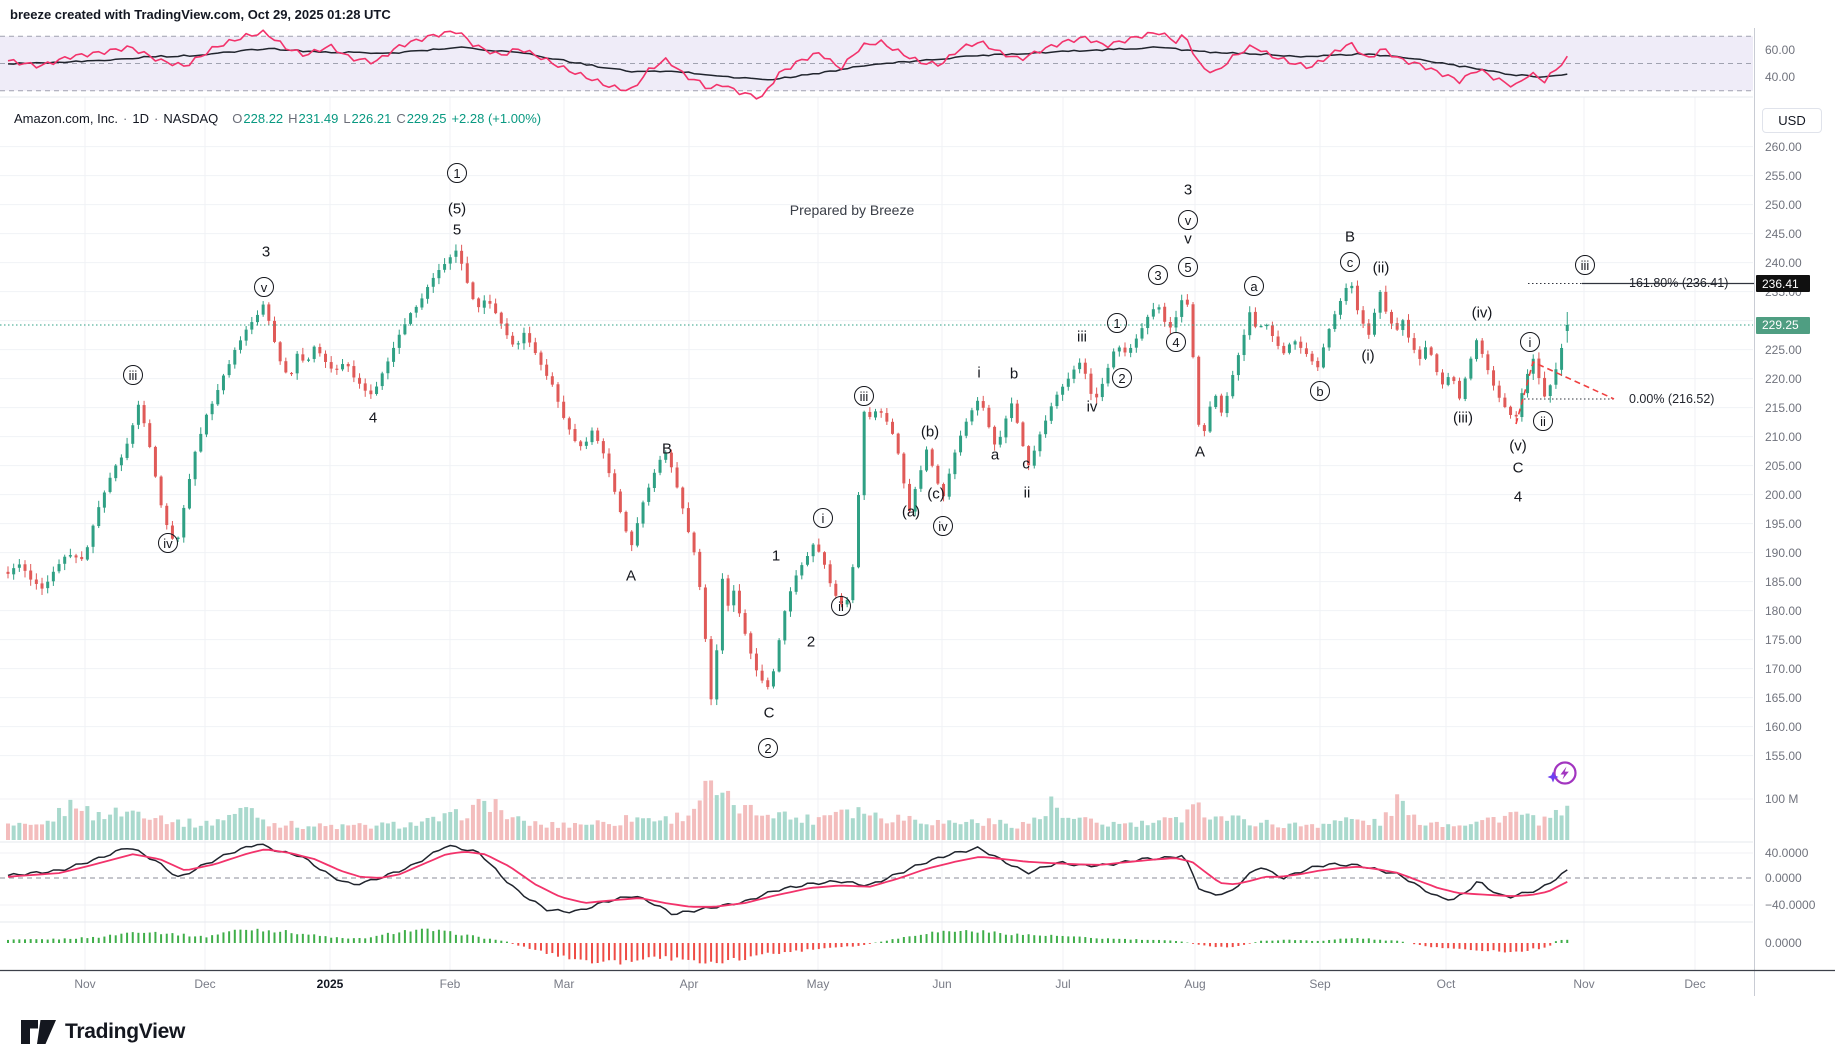 The image size is (1835, 1059). What do you see at coordinates (1783, 494) in the screenshot?
I see `price-tick-200: 200.00` at bounding box center [1783, 494].